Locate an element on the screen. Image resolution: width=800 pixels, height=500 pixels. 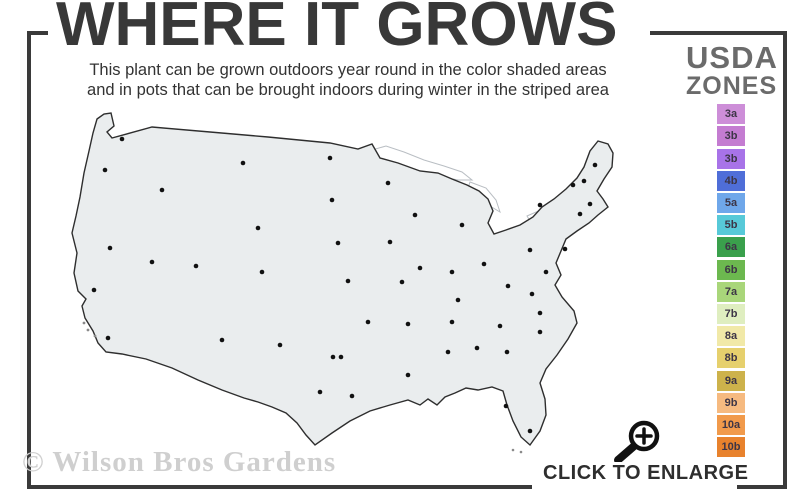
zone-chip-6b: 6b is located at coordinates (731, 269).